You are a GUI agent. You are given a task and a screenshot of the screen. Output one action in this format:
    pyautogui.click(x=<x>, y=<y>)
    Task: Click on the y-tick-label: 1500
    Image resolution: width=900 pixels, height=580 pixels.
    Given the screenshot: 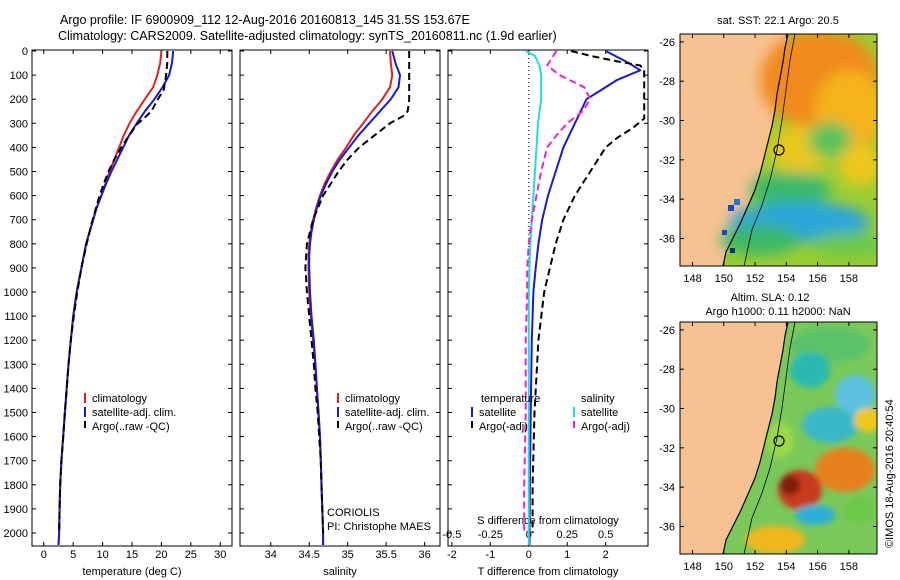 What is the action you would take?
    pyautogui.click(x=16, y=414)
    